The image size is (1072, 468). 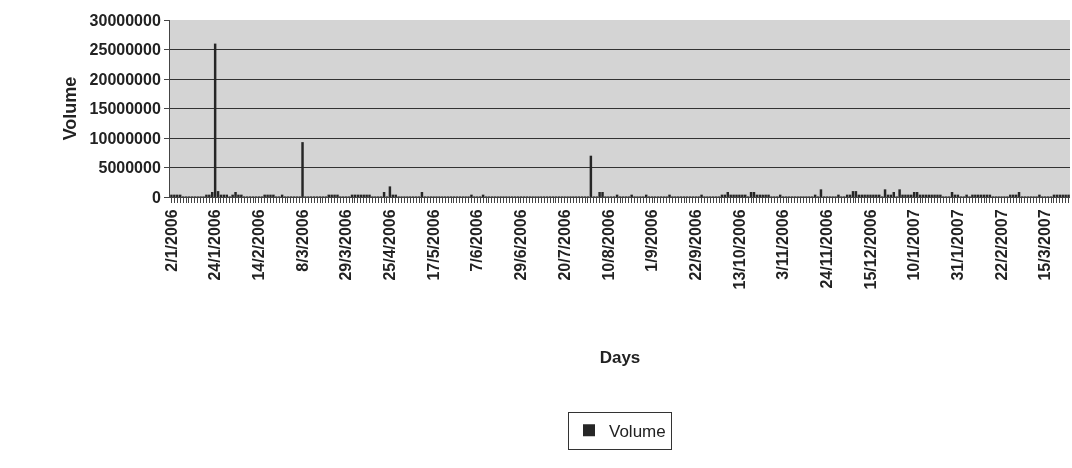 What do you see at coordinates (564, 245) in the screenshot?
I see `x-tick-label: 20/7/2006` at bounding box center [564, 245].